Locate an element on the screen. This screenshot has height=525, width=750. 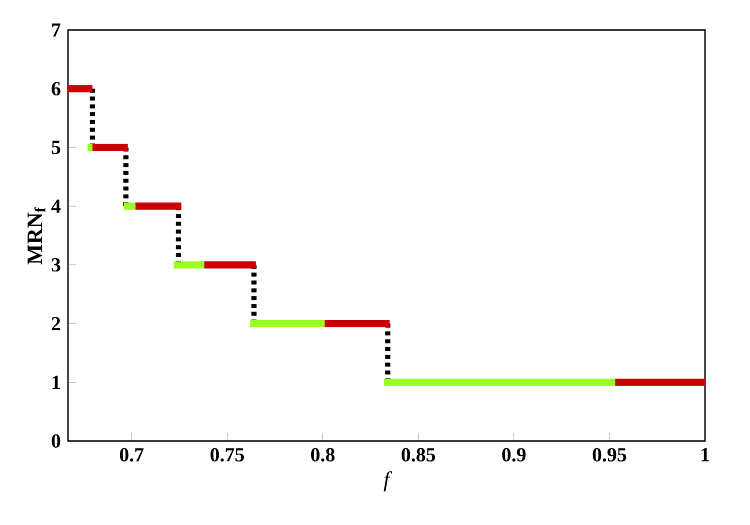
x-tick-label: 0.95 is located at coordinates (609, 455).